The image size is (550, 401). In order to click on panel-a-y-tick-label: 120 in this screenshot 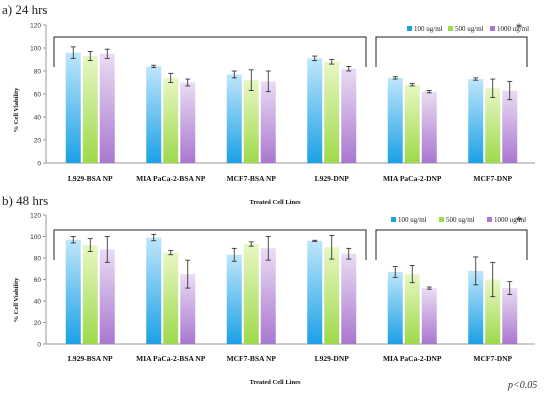, I will do `click(35, 25)`.